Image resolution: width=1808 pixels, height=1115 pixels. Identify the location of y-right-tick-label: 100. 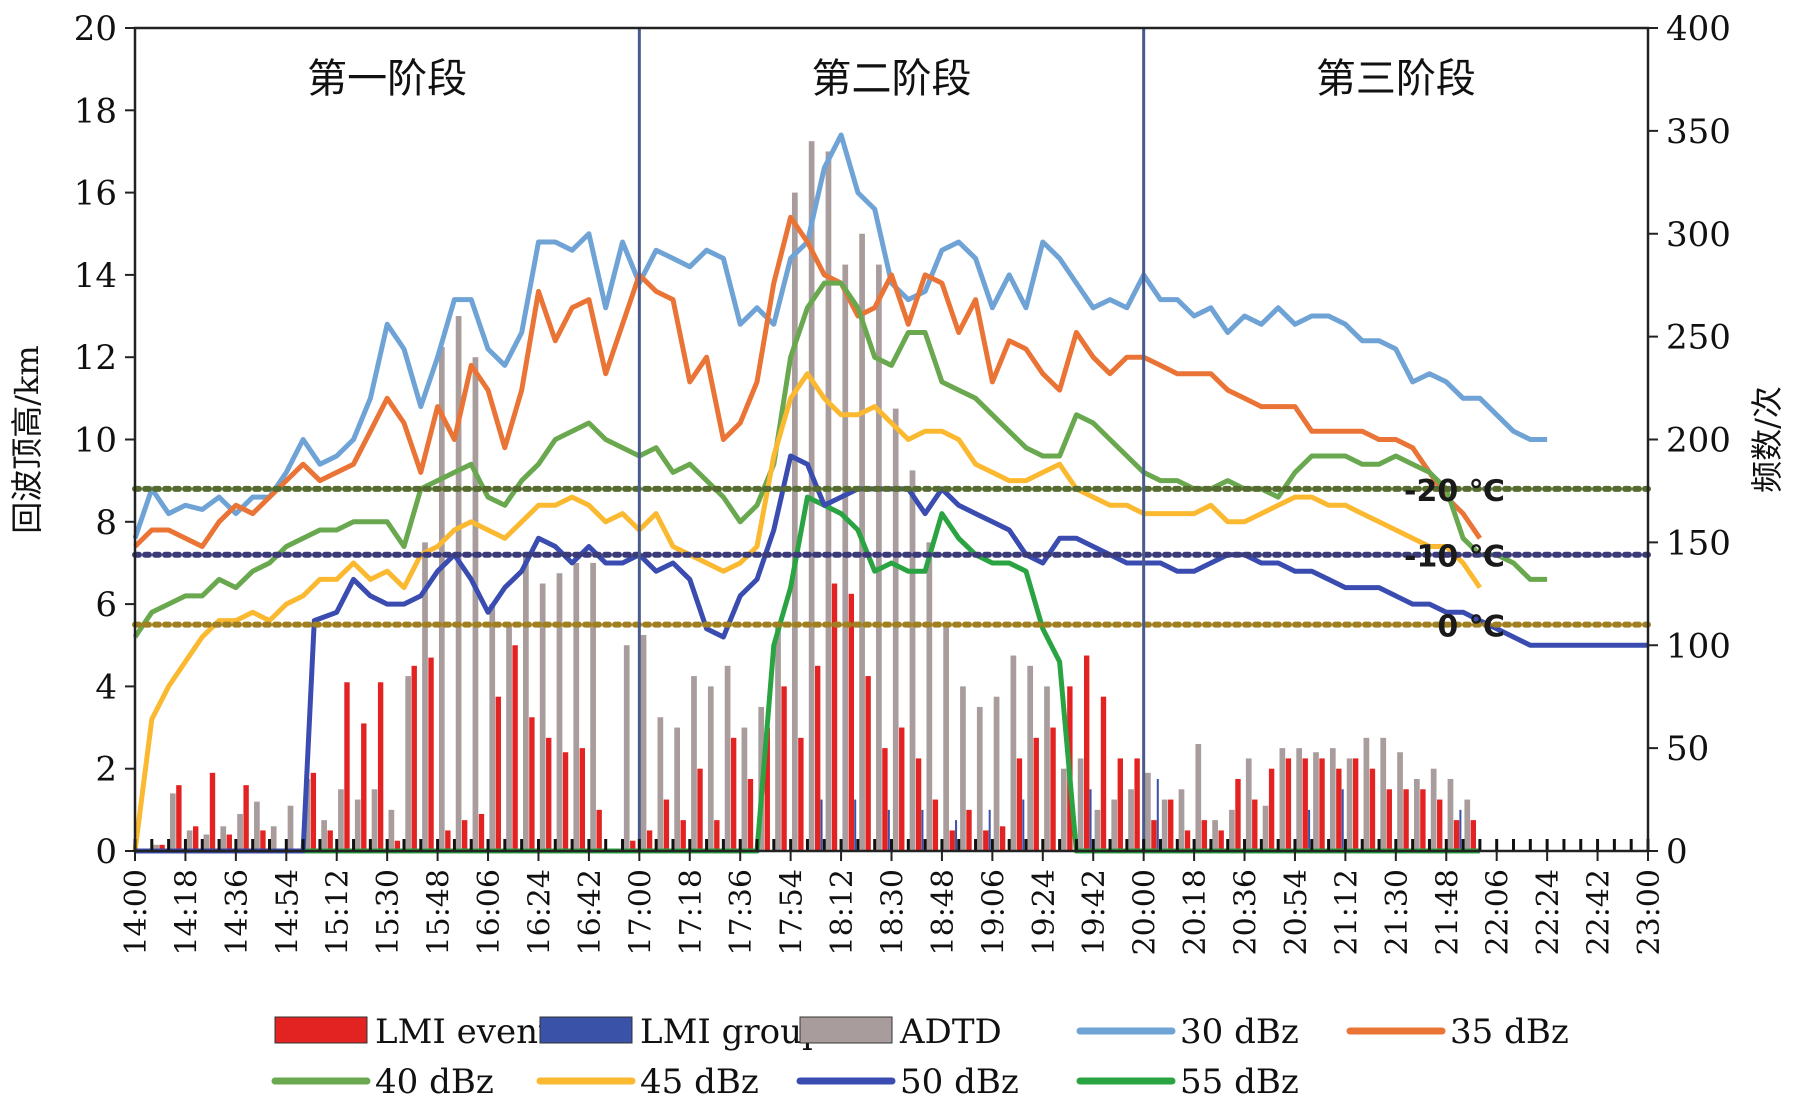
(1698, 646).